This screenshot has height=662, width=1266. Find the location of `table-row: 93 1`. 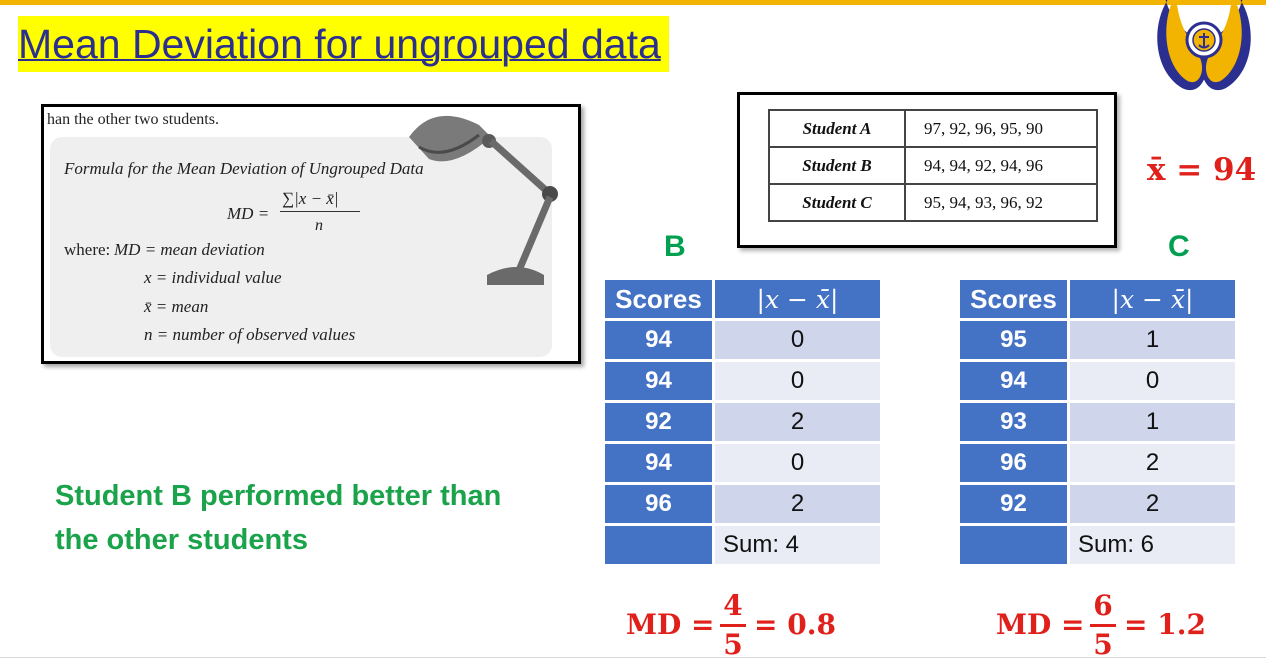

table-row: 93 1 is located at coordinates (1097, 422).